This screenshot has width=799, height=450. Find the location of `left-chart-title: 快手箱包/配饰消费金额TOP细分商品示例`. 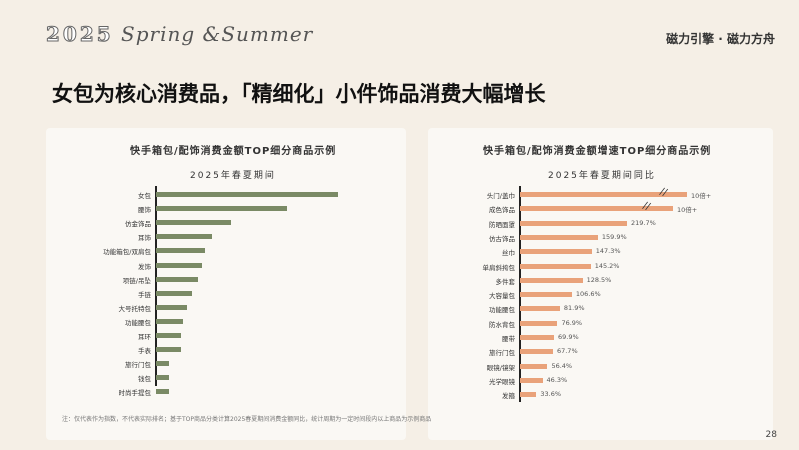

left-chart-title: 快手箱包/配饰消费金额TOP细分商品示例 is located at coordinates (233, 151).